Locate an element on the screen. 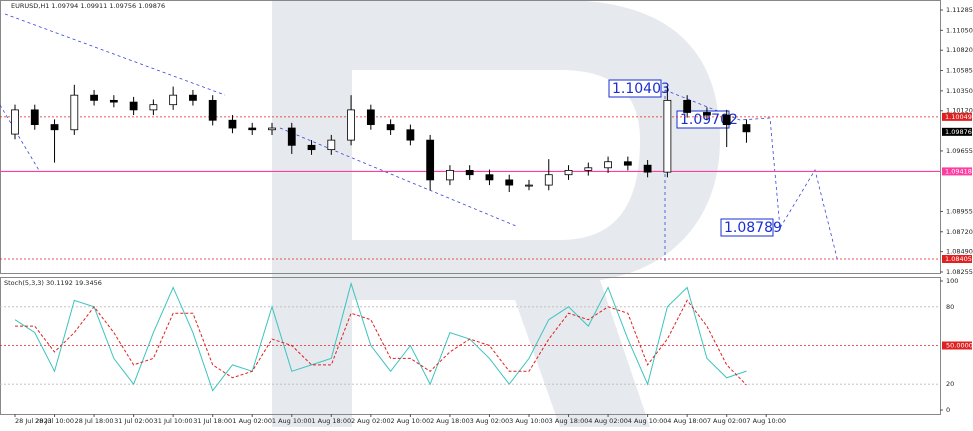  y-tick-label: 1.10820 is located at coordinates (959, 50).